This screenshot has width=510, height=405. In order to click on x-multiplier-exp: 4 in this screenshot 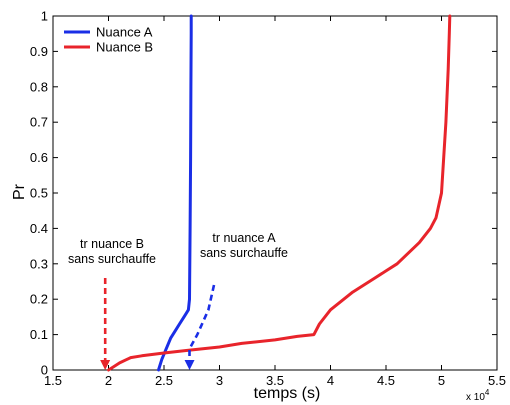, I will do `click(487, 392)`.